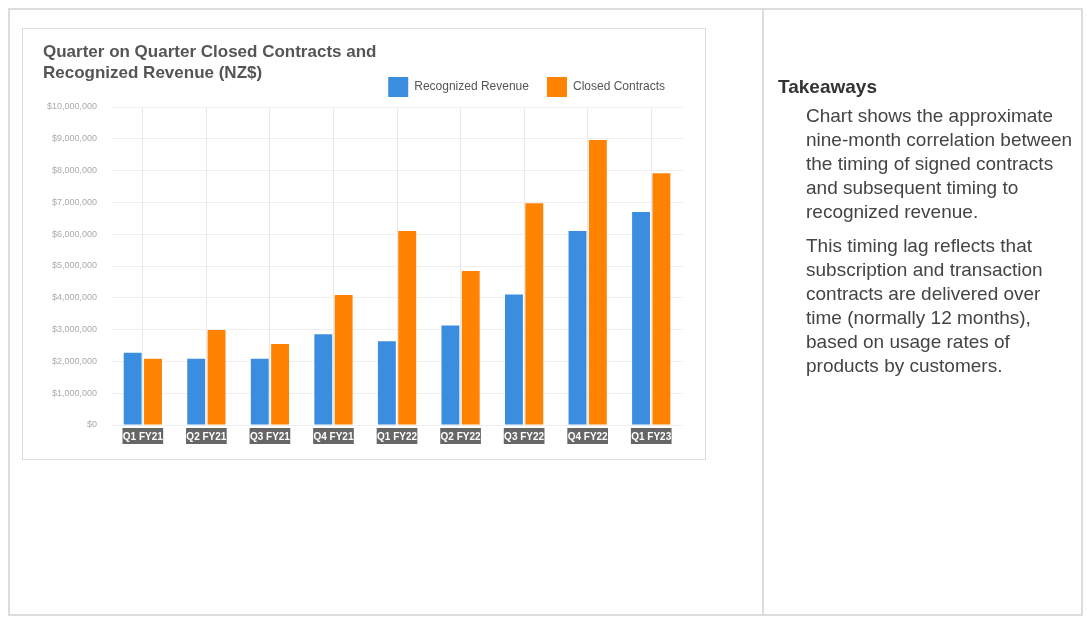 This screenshot has width=1091, height=624. I want to click on x-tick-label: Q3 FY21, so click(270, 436).